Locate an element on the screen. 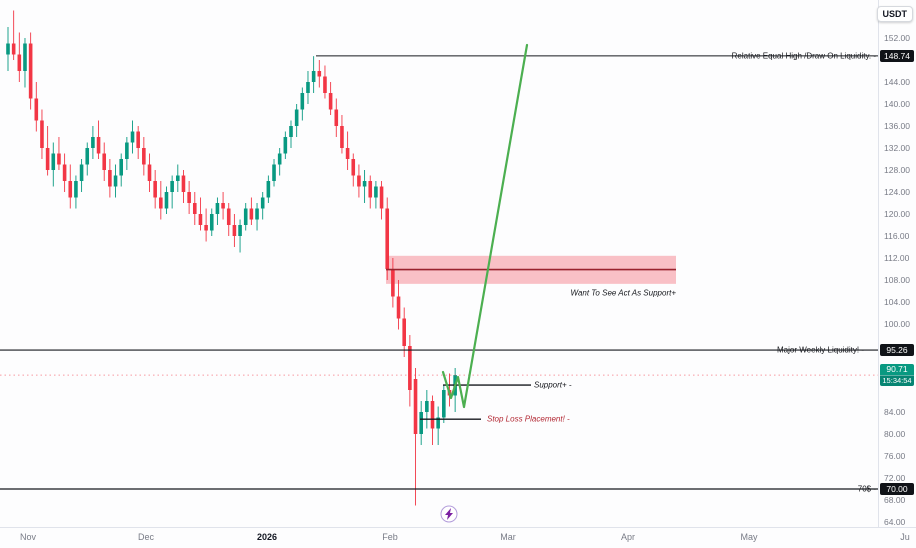  time-tick: Mar is located at coordinates (508, 537).